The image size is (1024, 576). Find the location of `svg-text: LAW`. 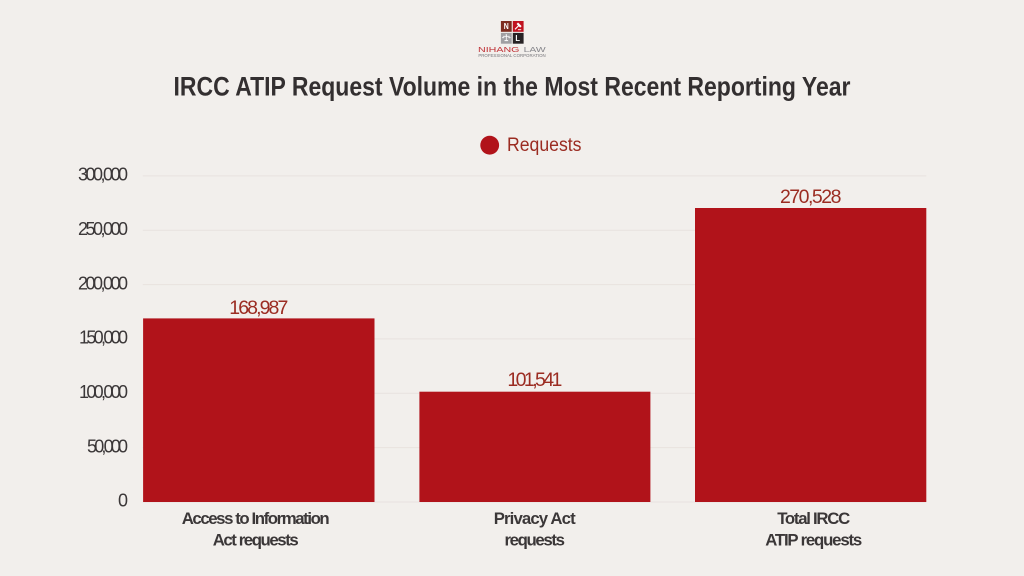

svg-text: LAW is located at coordinates (535, 49).